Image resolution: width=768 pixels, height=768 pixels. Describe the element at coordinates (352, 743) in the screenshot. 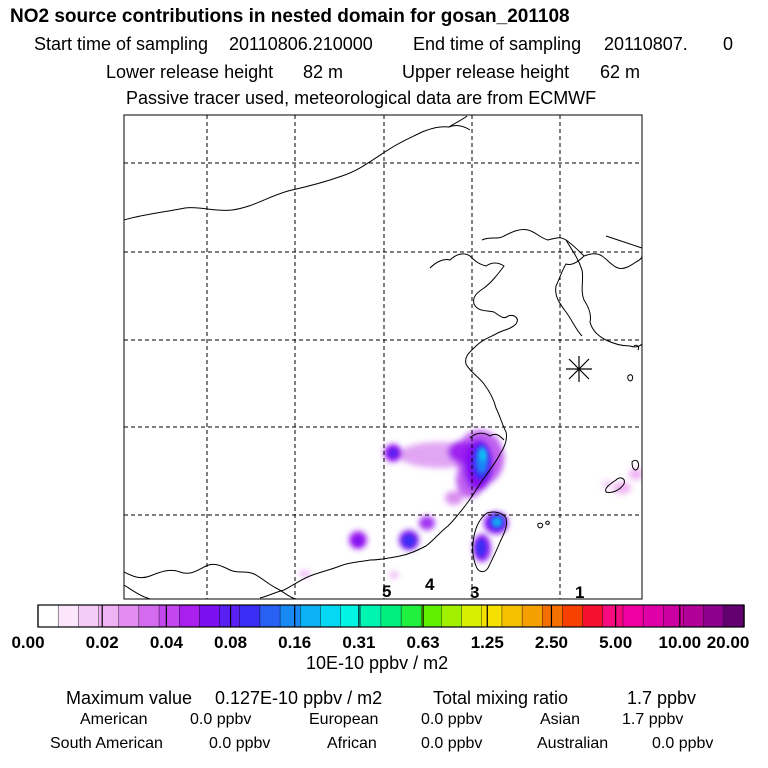

I see `region-name-african: African` at that location.